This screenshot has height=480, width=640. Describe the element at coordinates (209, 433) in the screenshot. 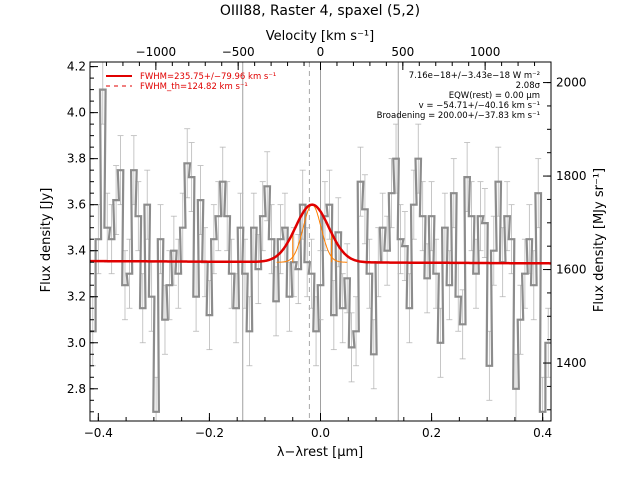

I see `x-tick-label: −0.2` at that location.